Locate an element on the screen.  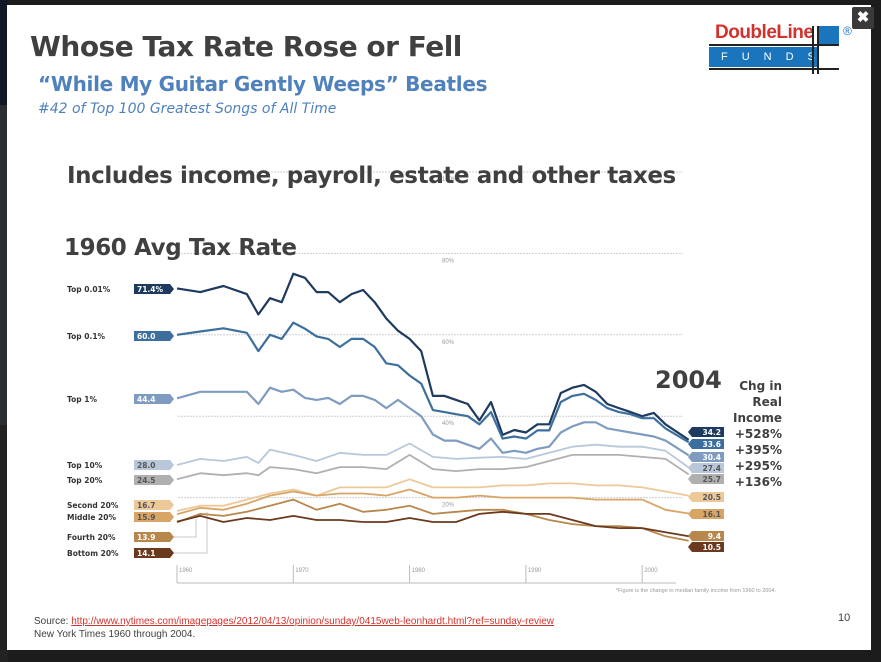
start-value-label: 24.5 is located at coordinates (146, 480).